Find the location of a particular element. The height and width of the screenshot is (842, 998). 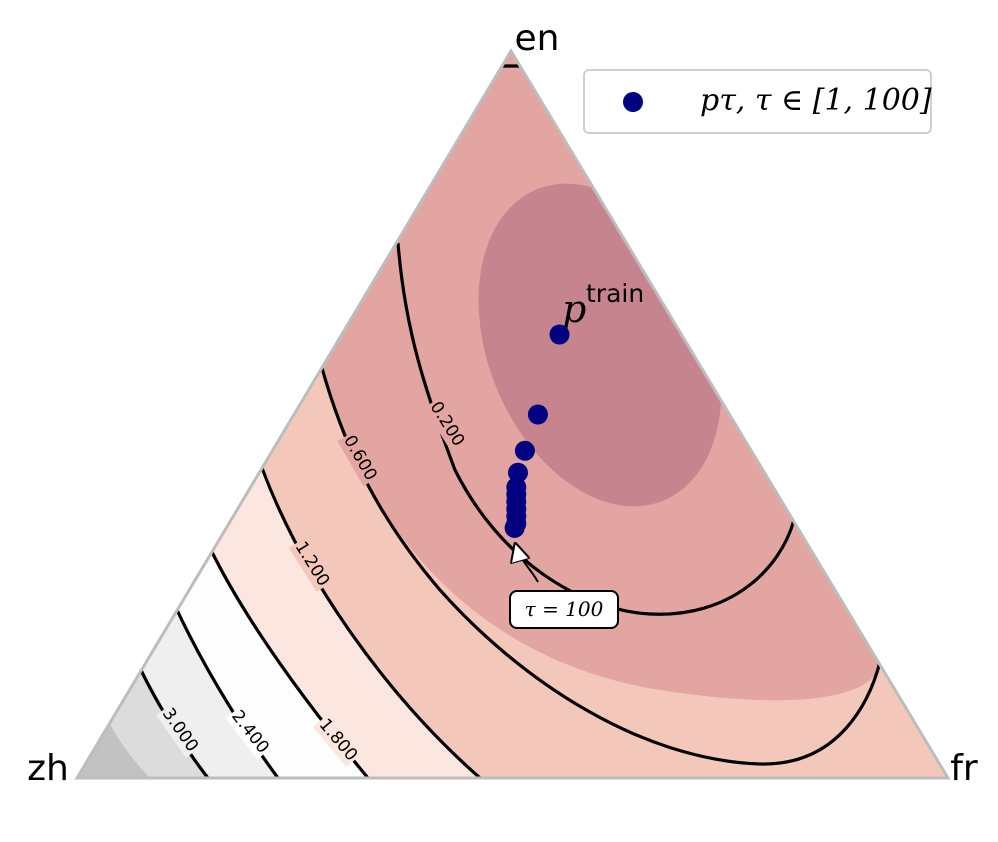

legend-label: pτ, τ ∈ [1, 100] is located at coordinates (816, 100).